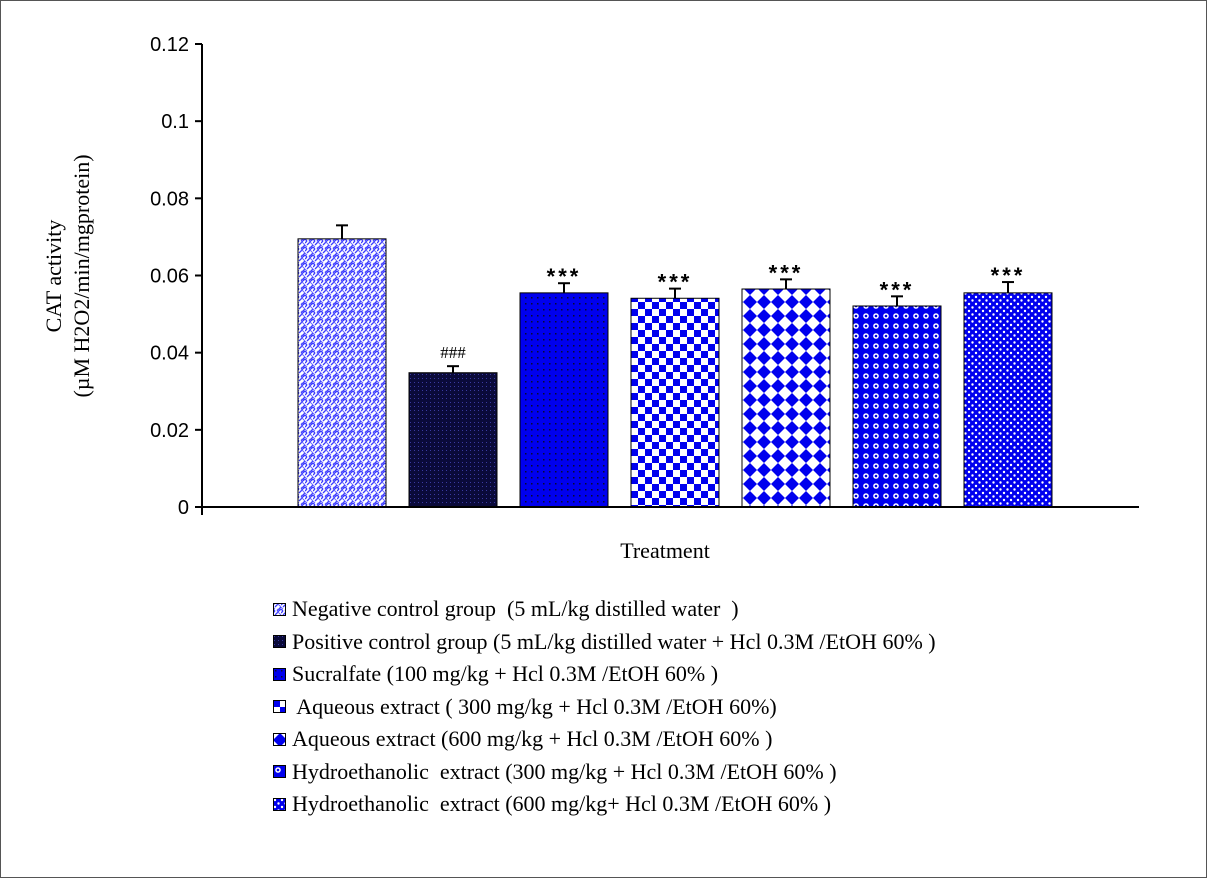 This screenshot has height=878, width=1207. I want to click on y-tick-label: 0.1, so click(175, 122).